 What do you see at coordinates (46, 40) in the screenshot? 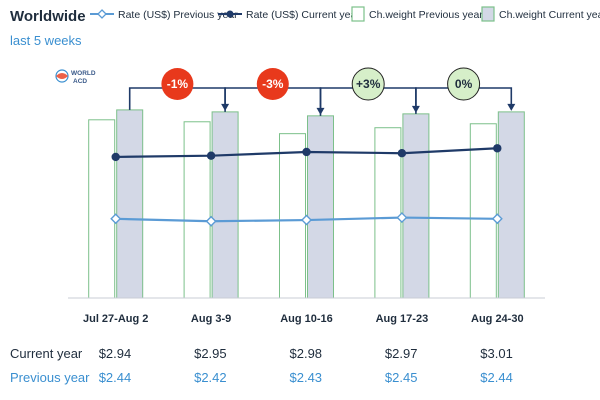
I see `chart-subtitle: last 5 weeks` at bounding box center [46, 40].